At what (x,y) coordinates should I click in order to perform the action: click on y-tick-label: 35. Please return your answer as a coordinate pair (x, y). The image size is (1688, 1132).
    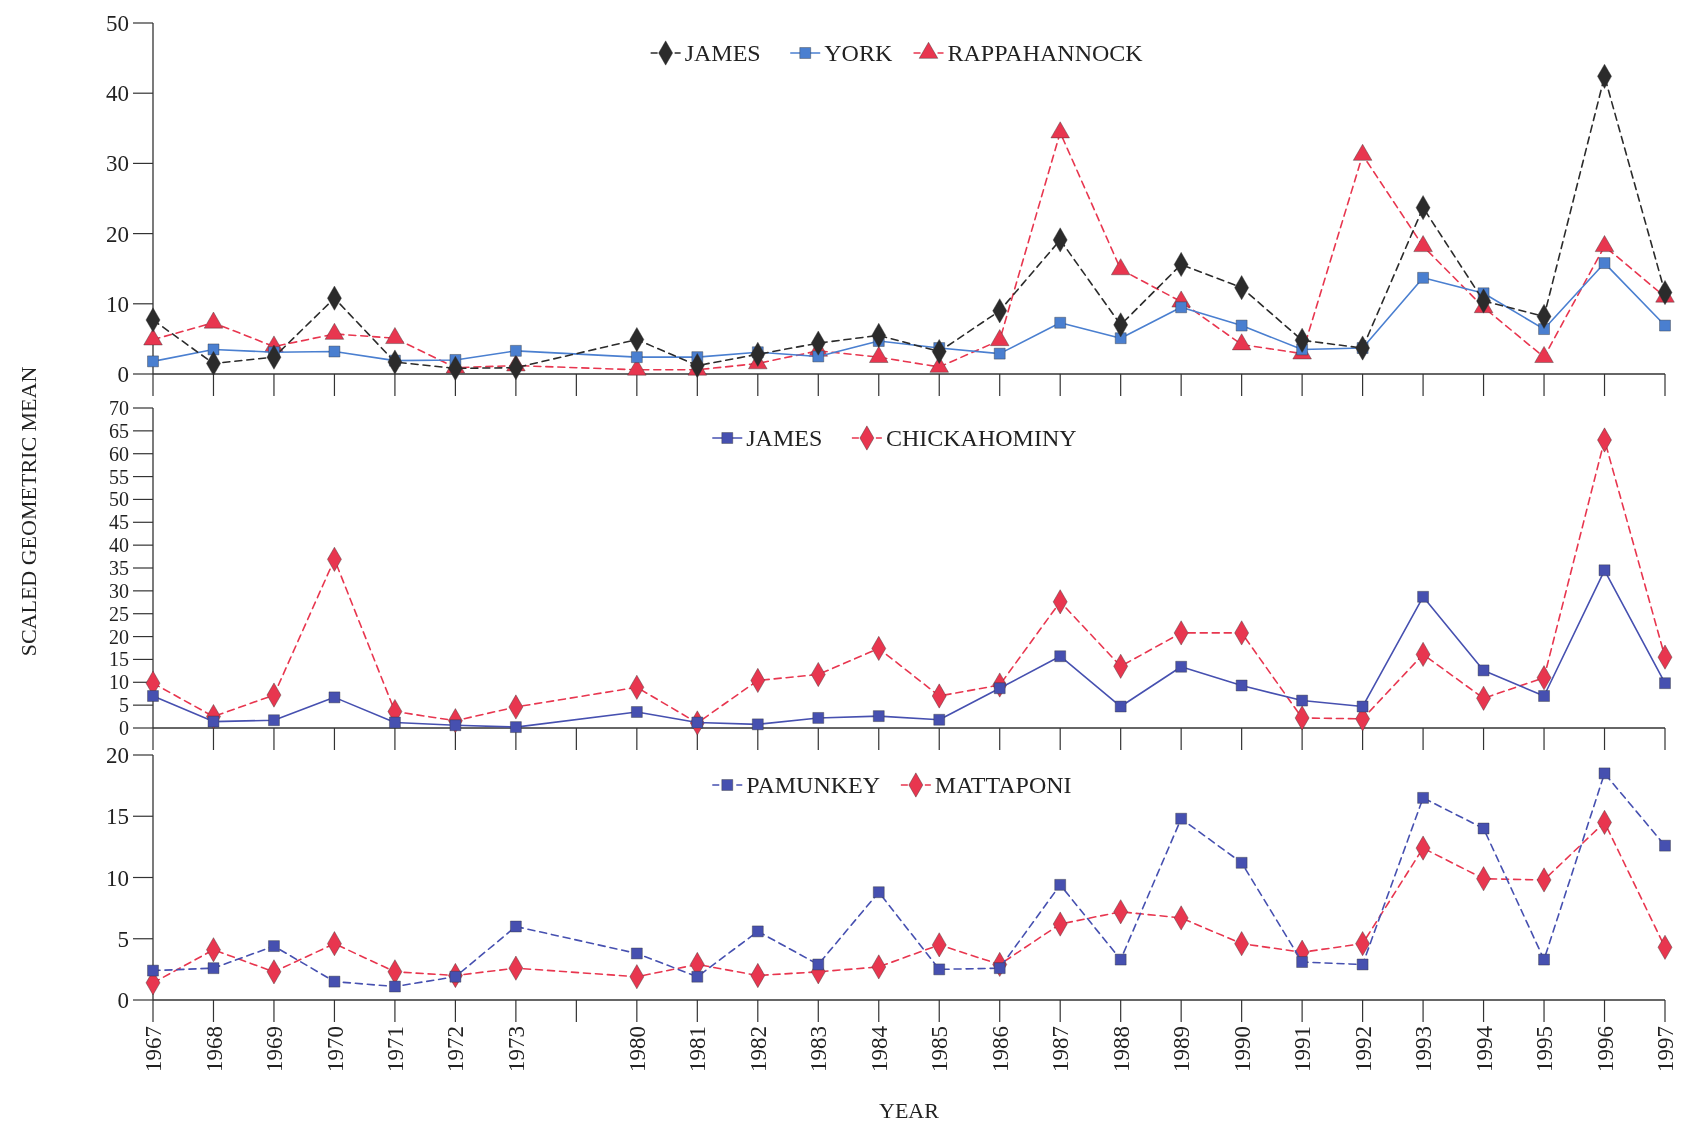
    Looking at the image, I should click on (119, 568).